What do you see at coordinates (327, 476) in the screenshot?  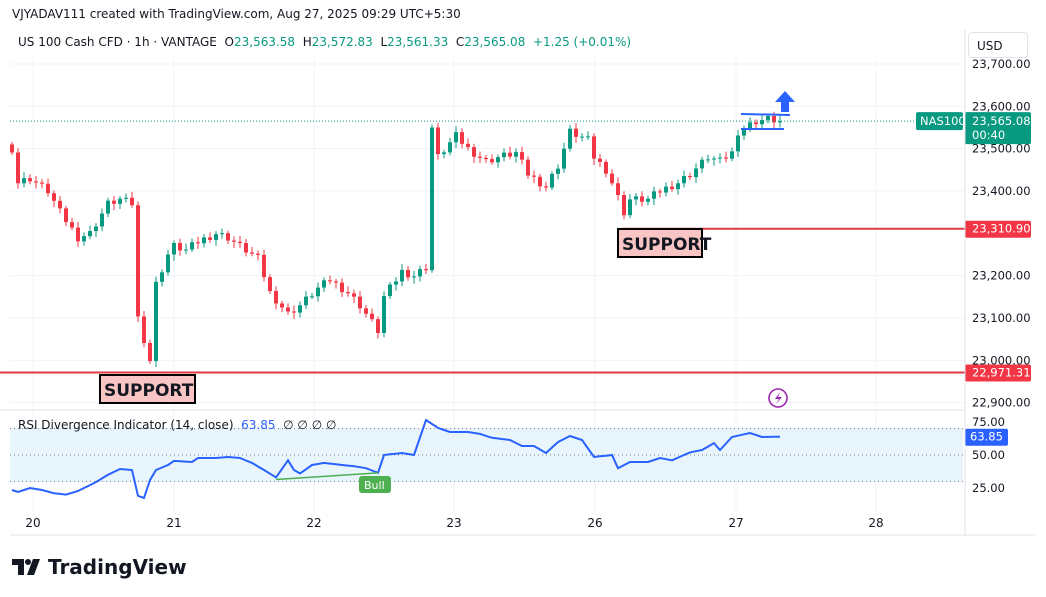 I see `bull-divergence-line` at bounding box center [327, 476].